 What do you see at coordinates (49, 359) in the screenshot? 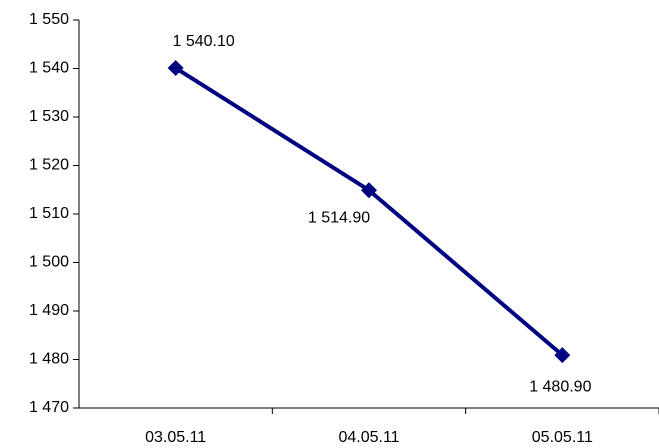
I see `y-tick-label: 1 480` at bounding box center [49, 359].